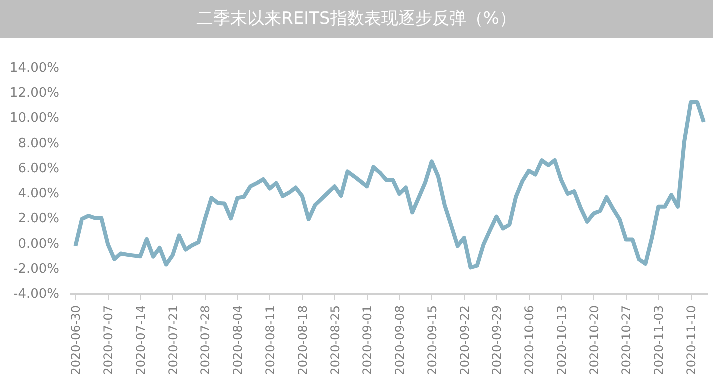  I want to click on x-tick-label: 2020-09-29, so click(497, 340).